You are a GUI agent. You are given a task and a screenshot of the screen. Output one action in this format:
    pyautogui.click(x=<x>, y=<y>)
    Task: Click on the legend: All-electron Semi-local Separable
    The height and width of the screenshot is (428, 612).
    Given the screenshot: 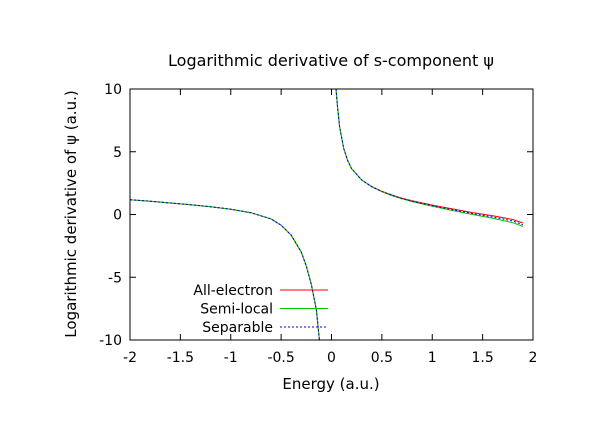 What is the action you would take?
    pyautogui.click(x=260, y=309)
    